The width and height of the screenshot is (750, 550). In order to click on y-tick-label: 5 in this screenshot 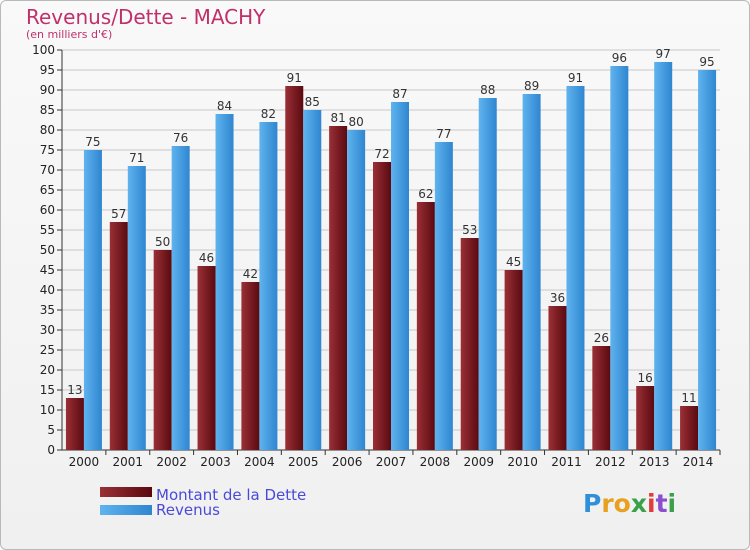, I will do `click(51, 430)`.